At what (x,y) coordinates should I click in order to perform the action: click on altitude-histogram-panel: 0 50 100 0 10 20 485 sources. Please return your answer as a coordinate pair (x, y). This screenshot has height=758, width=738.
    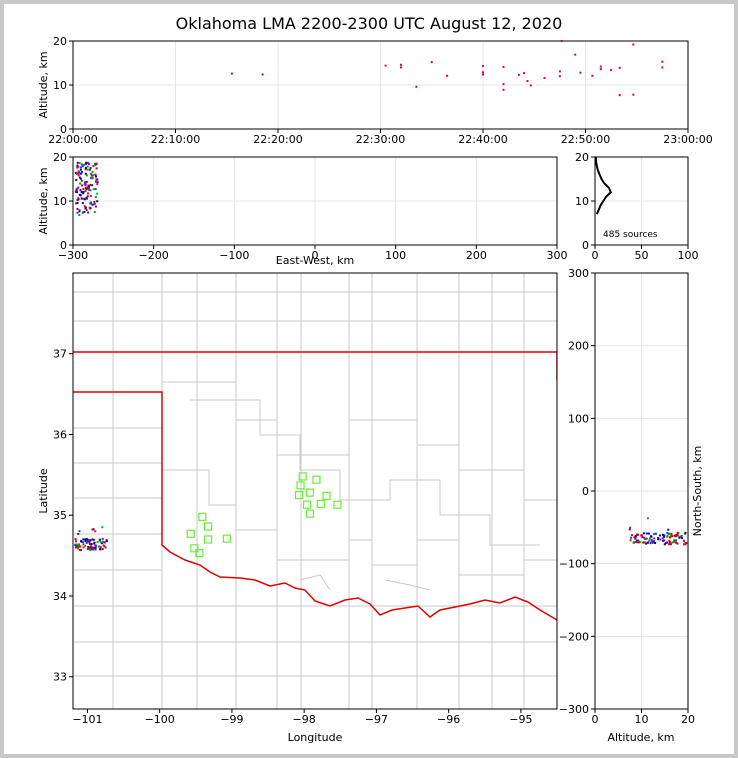
    Looking at the image, I should click on (637, 206).